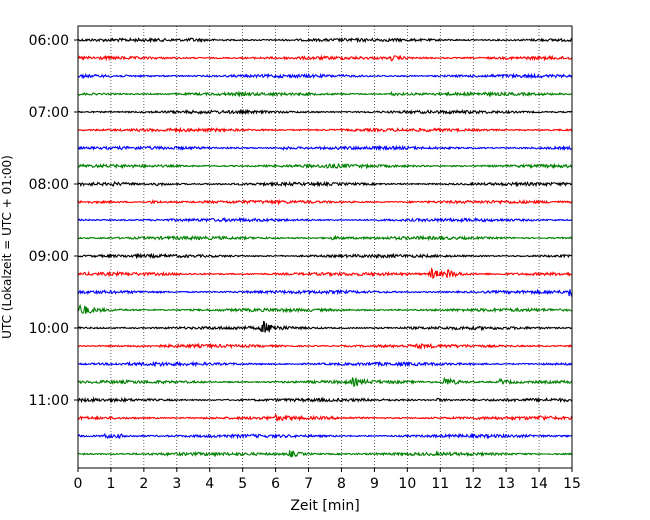  What do you see at coordinates (143, 484) in the screenshot?
I see `x-tick-label: 2` at bounding box center [143, 484].